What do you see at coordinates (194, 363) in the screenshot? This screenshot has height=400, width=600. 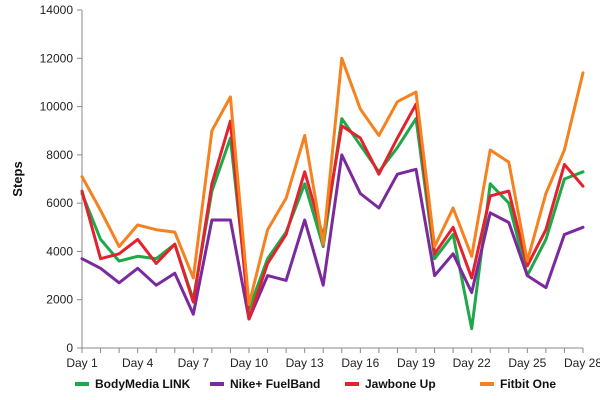 I see `x-tick-label: Day 7` at bounding box center [194, 363].